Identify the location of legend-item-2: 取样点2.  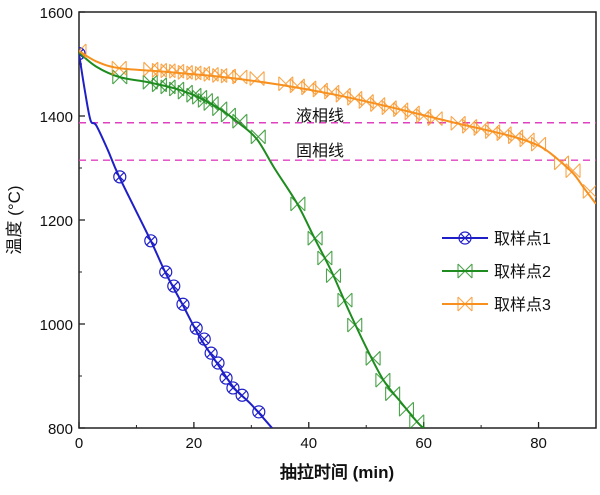
(496, 272).